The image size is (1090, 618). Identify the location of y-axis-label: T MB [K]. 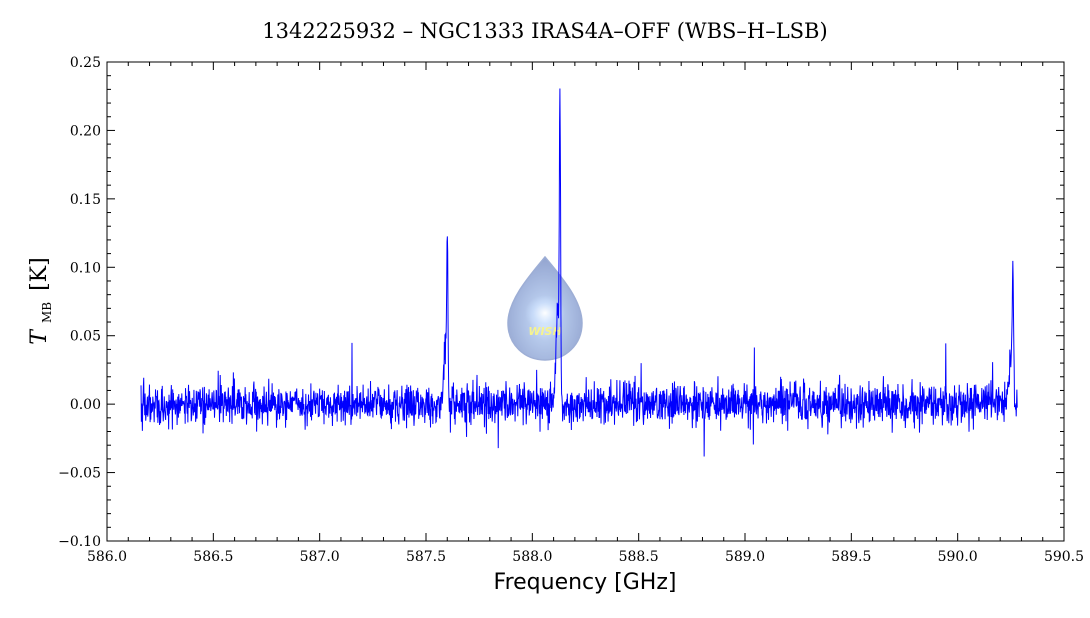
(42, 300).